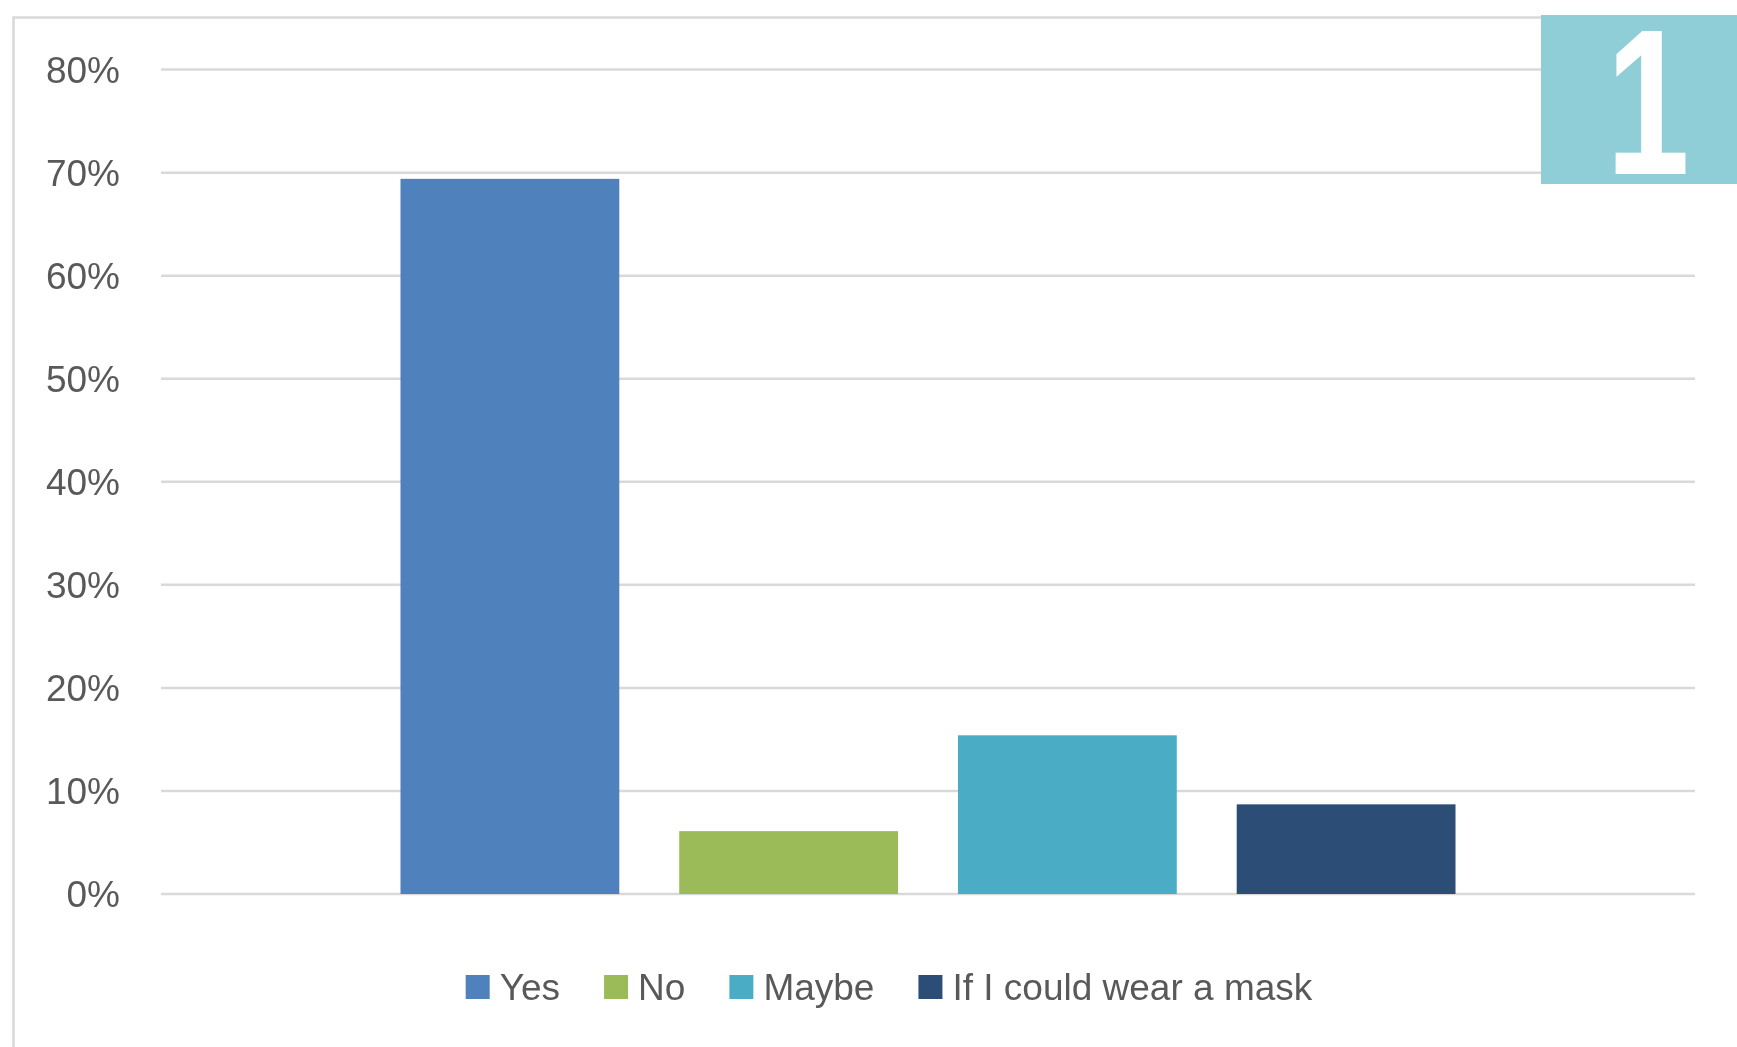 This screenshot has width=1737, height=1047. I want to click on y-tick-label: 40%, so click(82, 483).